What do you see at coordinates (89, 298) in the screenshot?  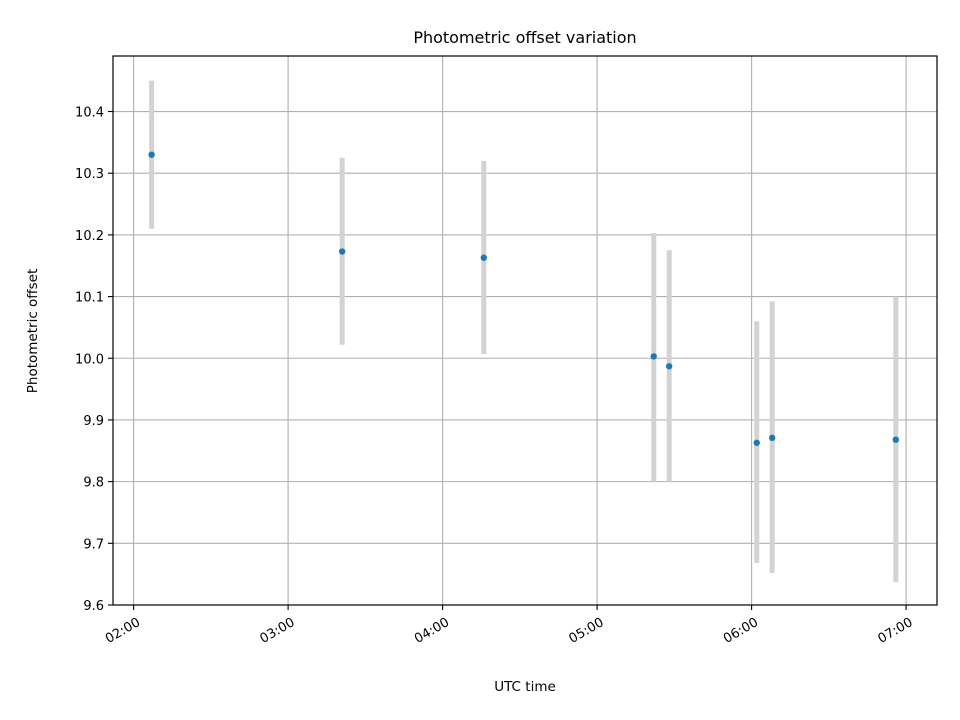 I see `y-tick-label: 10.1` at bounding box center [89, 298].